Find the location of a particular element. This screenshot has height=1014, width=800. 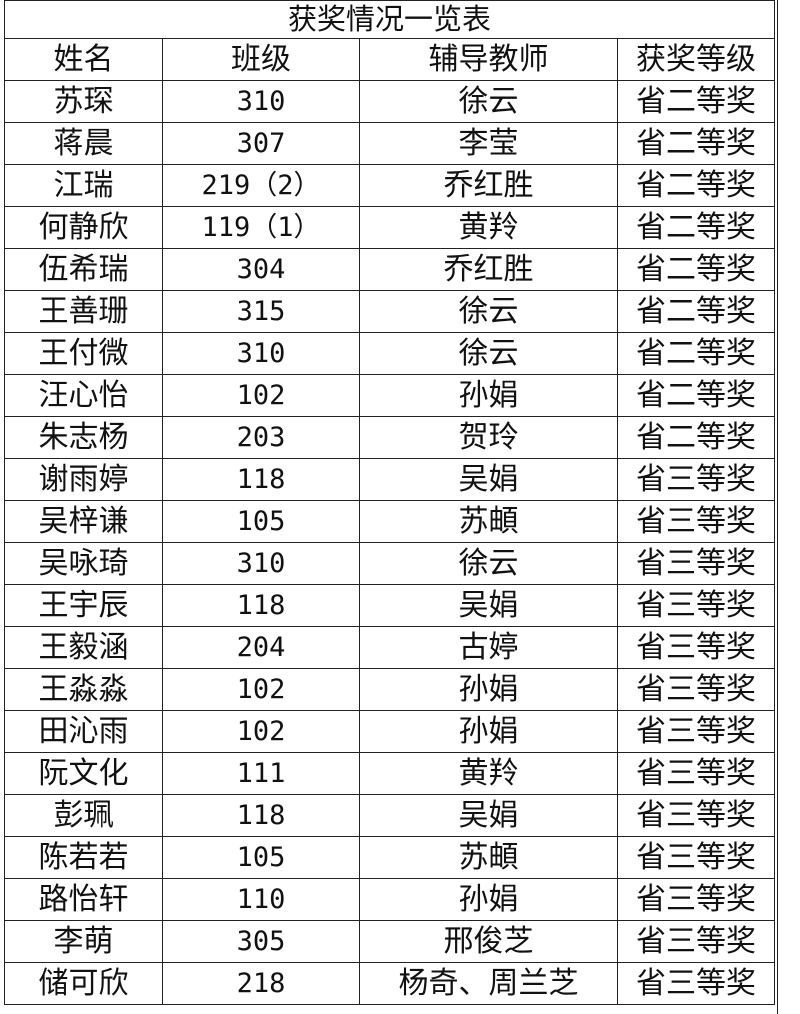

student-name: 王善珊 is located at coordinates (83, 311).